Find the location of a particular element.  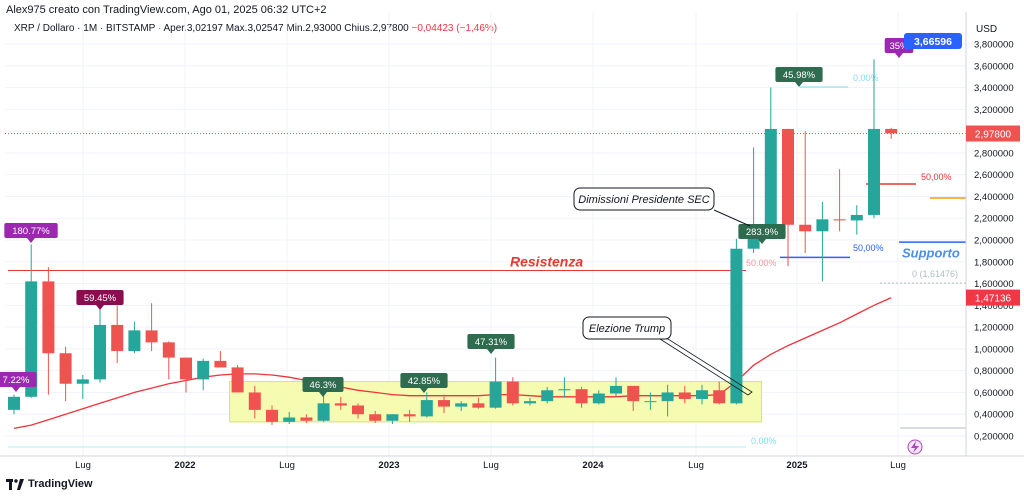

price-tick: 0,800000 is located at coordinates (994, 371).